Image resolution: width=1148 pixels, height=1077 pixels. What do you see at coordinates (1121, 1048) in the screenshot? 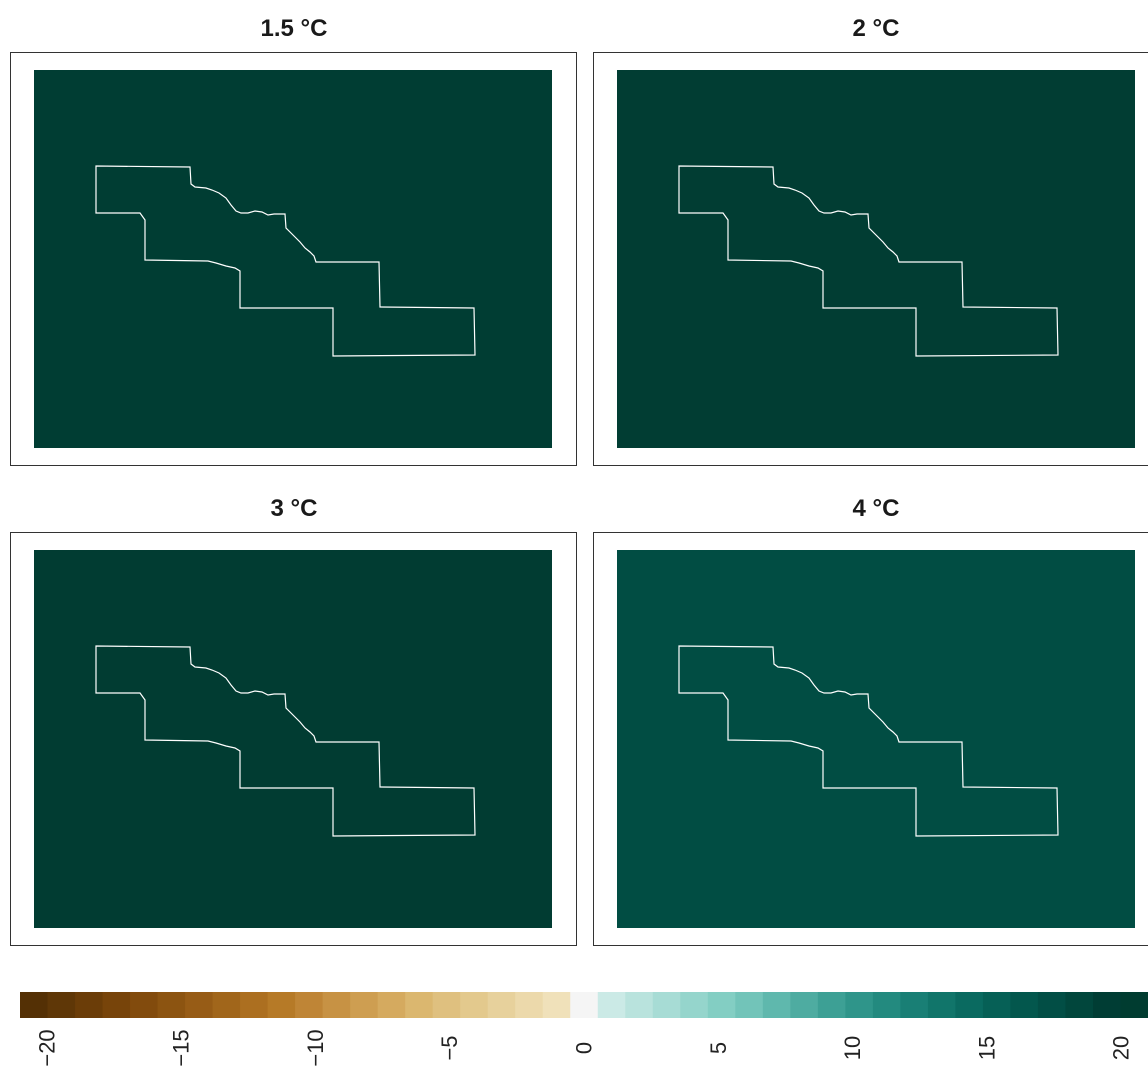
I see `colorbar-tick-label: 20` at bounding box center [1121, 1048].